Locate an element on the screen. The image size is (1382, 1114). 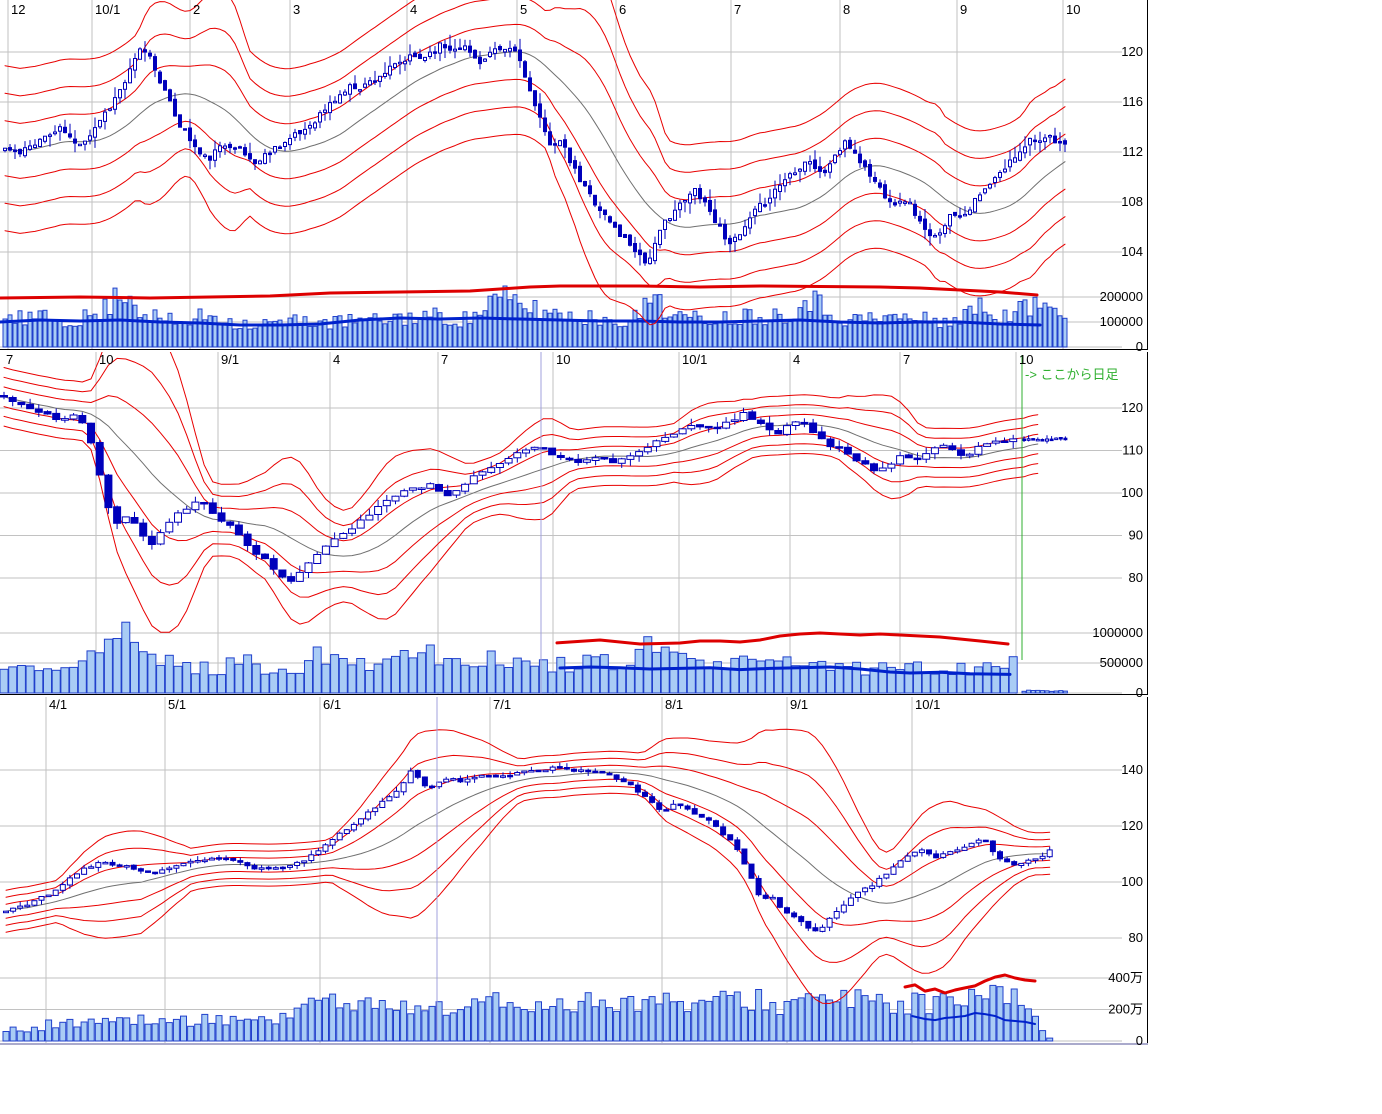
svg-text: 200万 is located at coordinates (1125, 1009).